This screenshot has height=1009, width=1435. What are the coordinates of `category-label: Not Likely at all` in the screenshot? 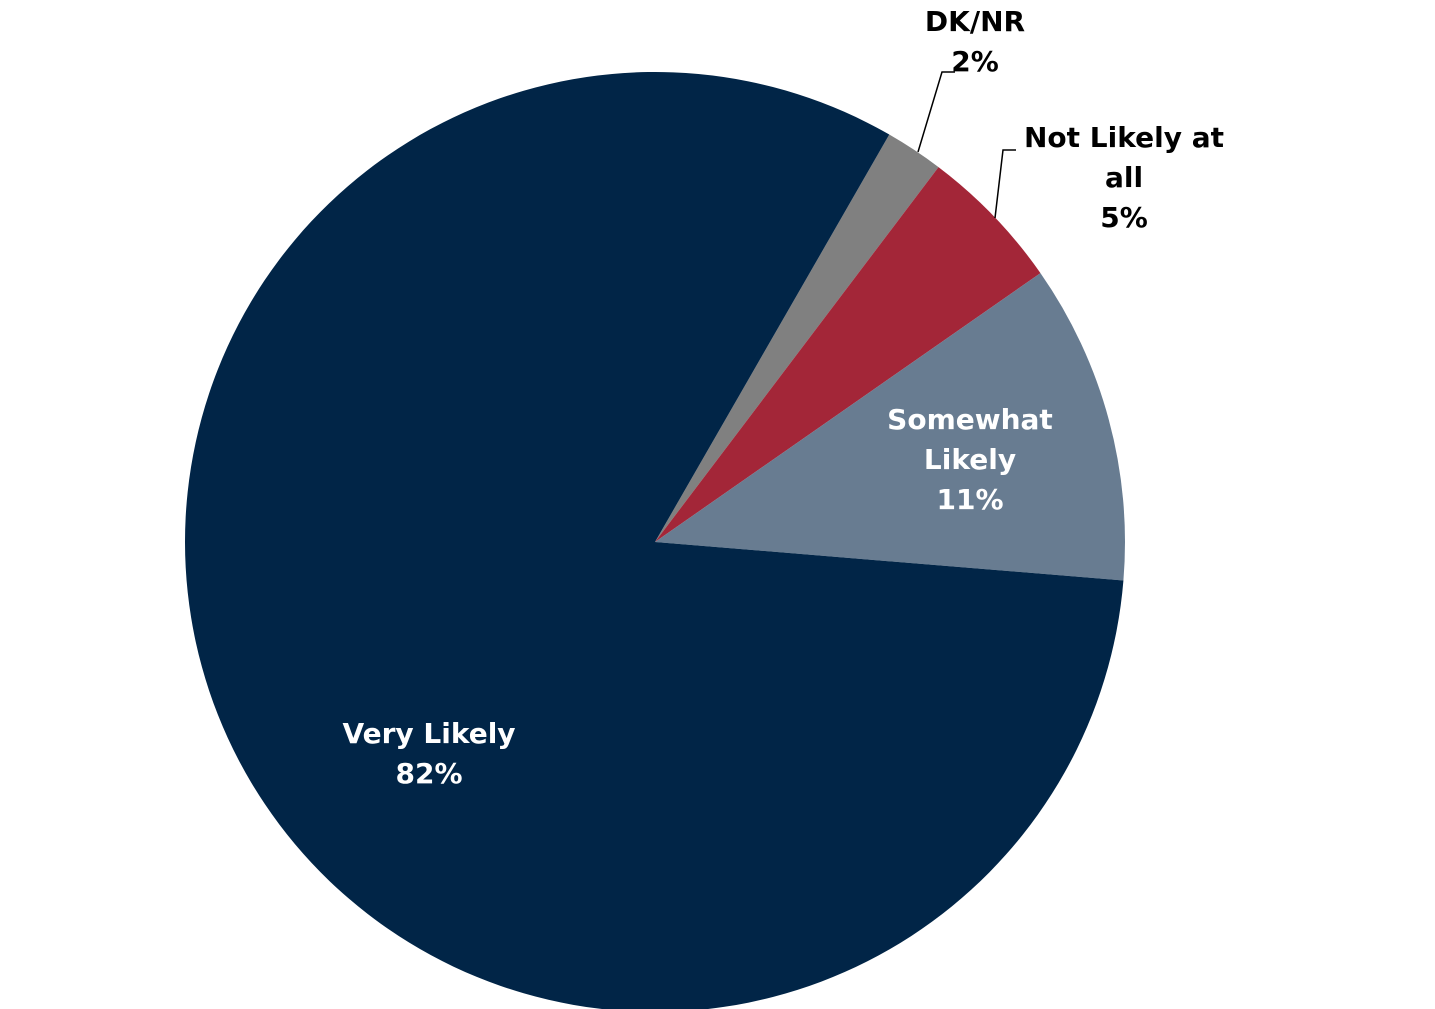 It's located at (1124, 157).